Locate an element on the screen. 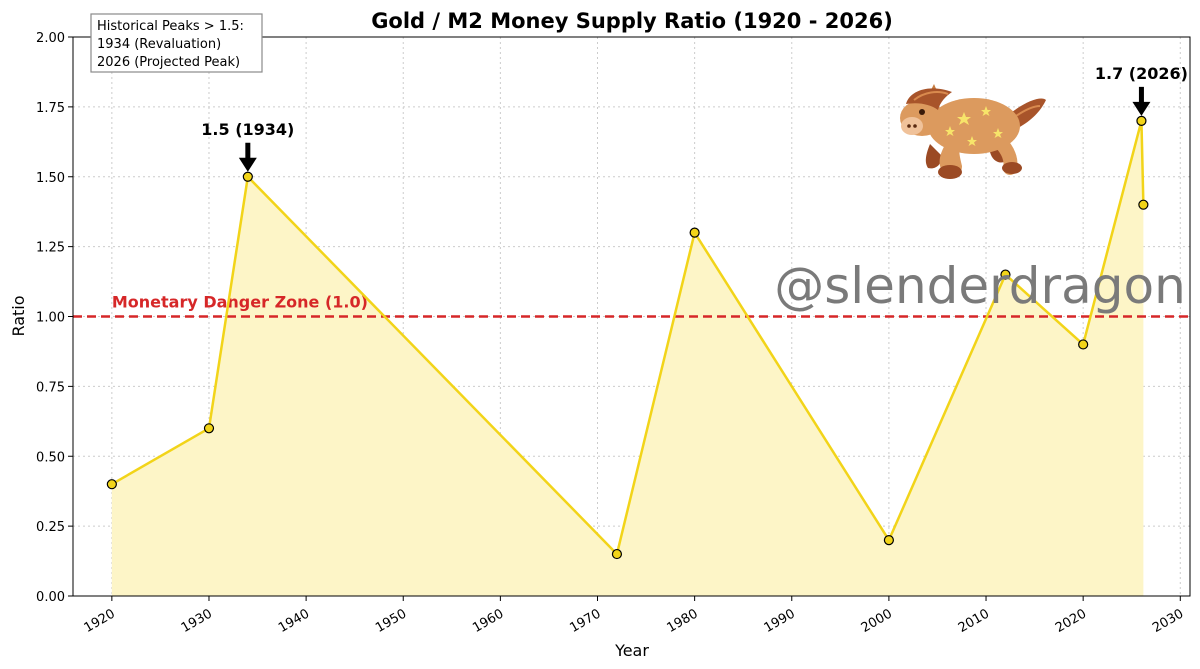 The width and height of the screenshot is (1200, 669). legend-line-2: 1934 (Revaluation) is located at coordinates (159, 44).